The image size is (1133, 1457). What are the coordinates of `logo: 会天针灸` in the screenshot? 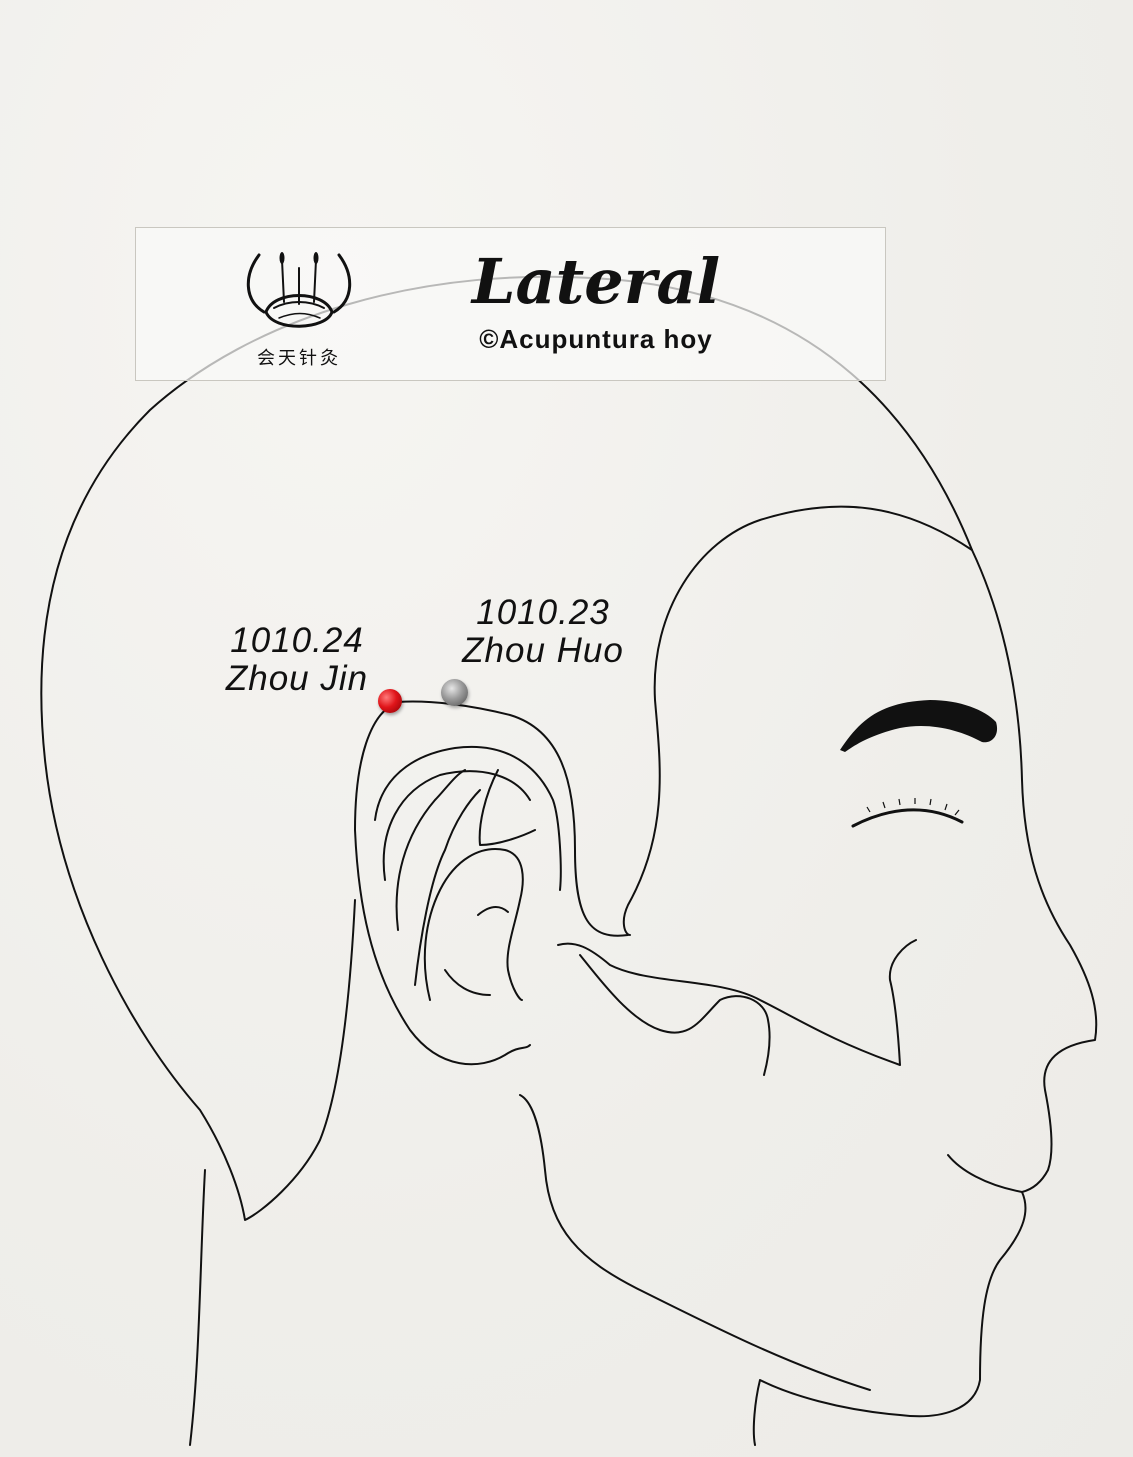 It's located at (299, 306).